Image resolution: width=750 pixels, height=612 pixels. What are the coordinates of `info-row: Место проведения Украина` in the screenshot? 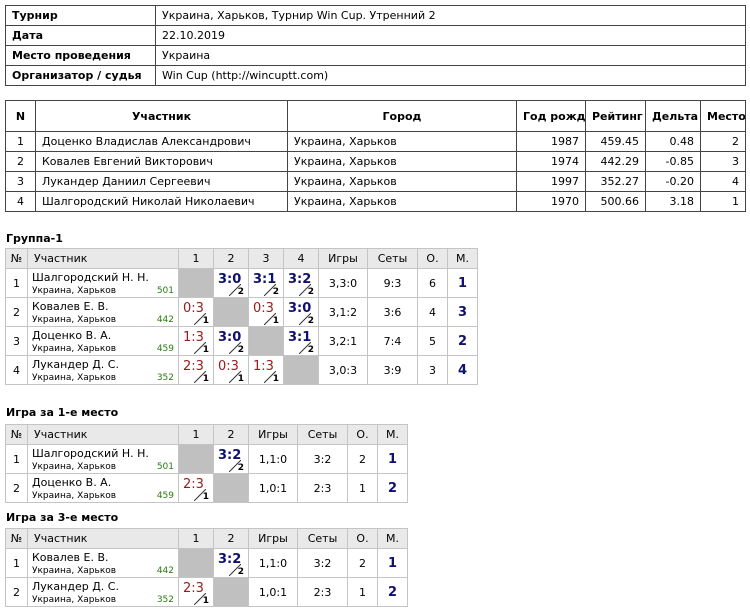 It's located at (375, 55).